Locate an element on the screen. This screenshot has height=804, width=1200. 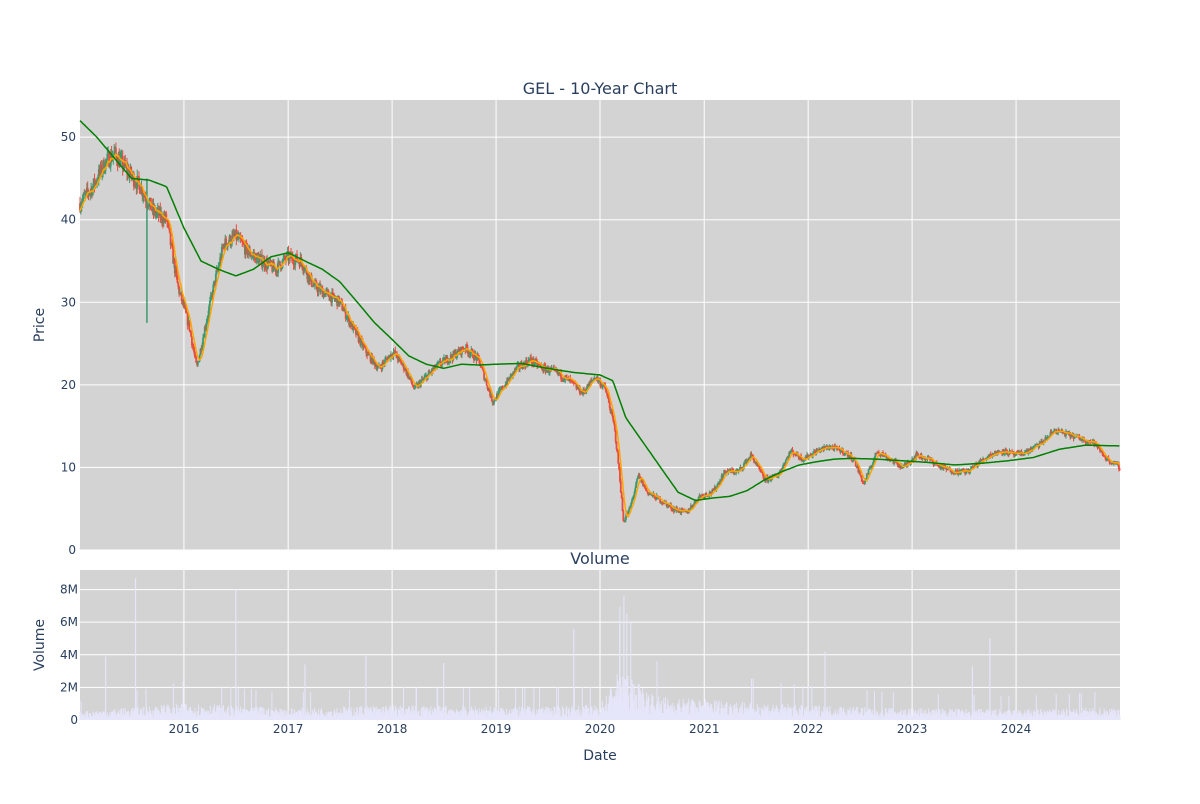
x-tick-labels: 2016 2017 2018 2019 2020 2021 2022 2023 2024 is located at coordinates (600, 729).